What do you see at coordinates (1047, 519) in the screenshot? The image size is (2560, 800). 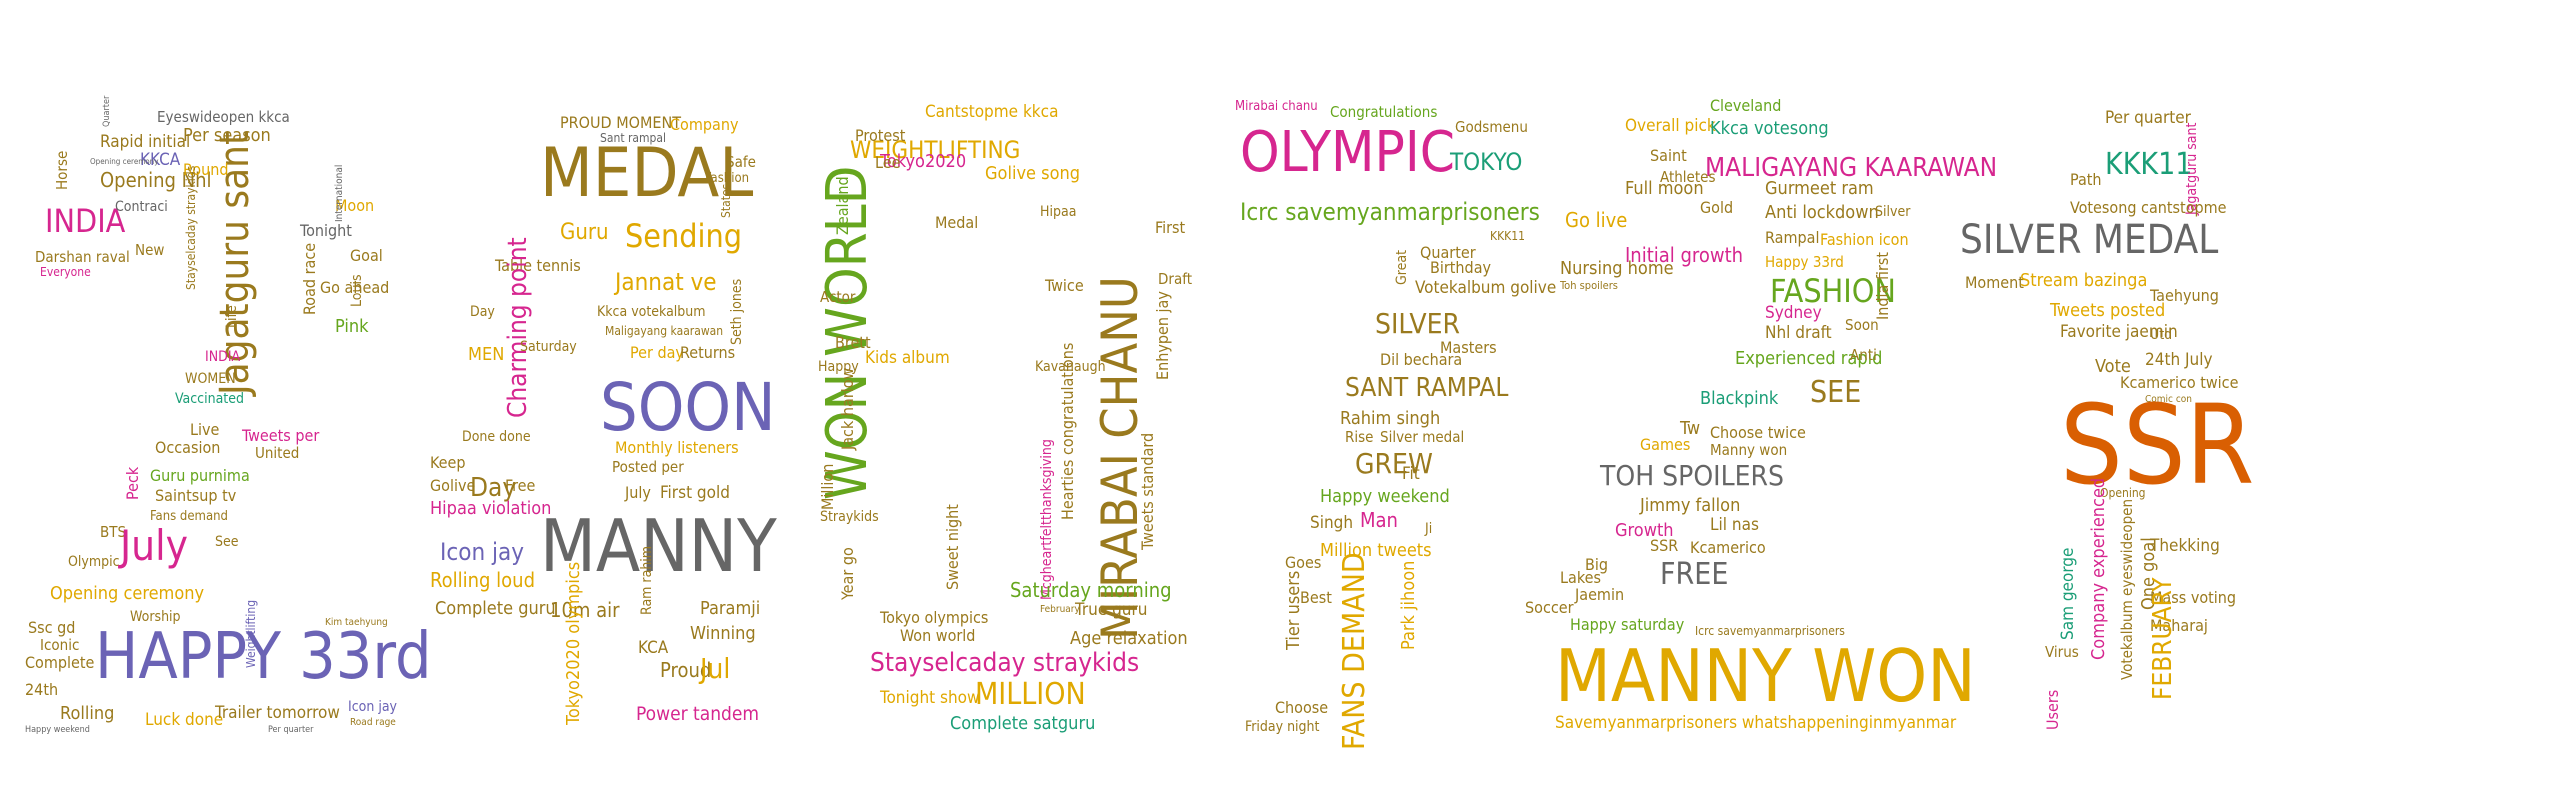 I see `cloud-word-d3-mcgheartfelt: Mcgheartfeltthanksgiving` at bounding box center [1047, 519].